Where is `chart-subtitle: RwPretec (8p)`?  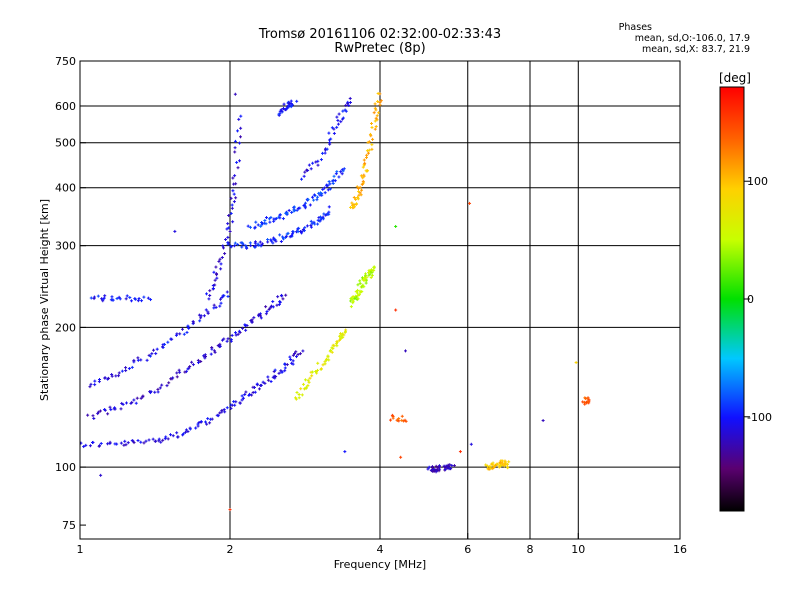
chart-subtitle: RwPretec (8p) is located at coordinates (380, 48).